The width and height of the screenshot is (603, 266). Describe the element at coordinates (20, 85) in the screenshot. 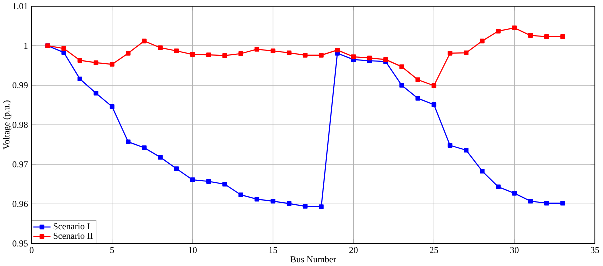

I see `y-tick-label: 0.99` at that location.